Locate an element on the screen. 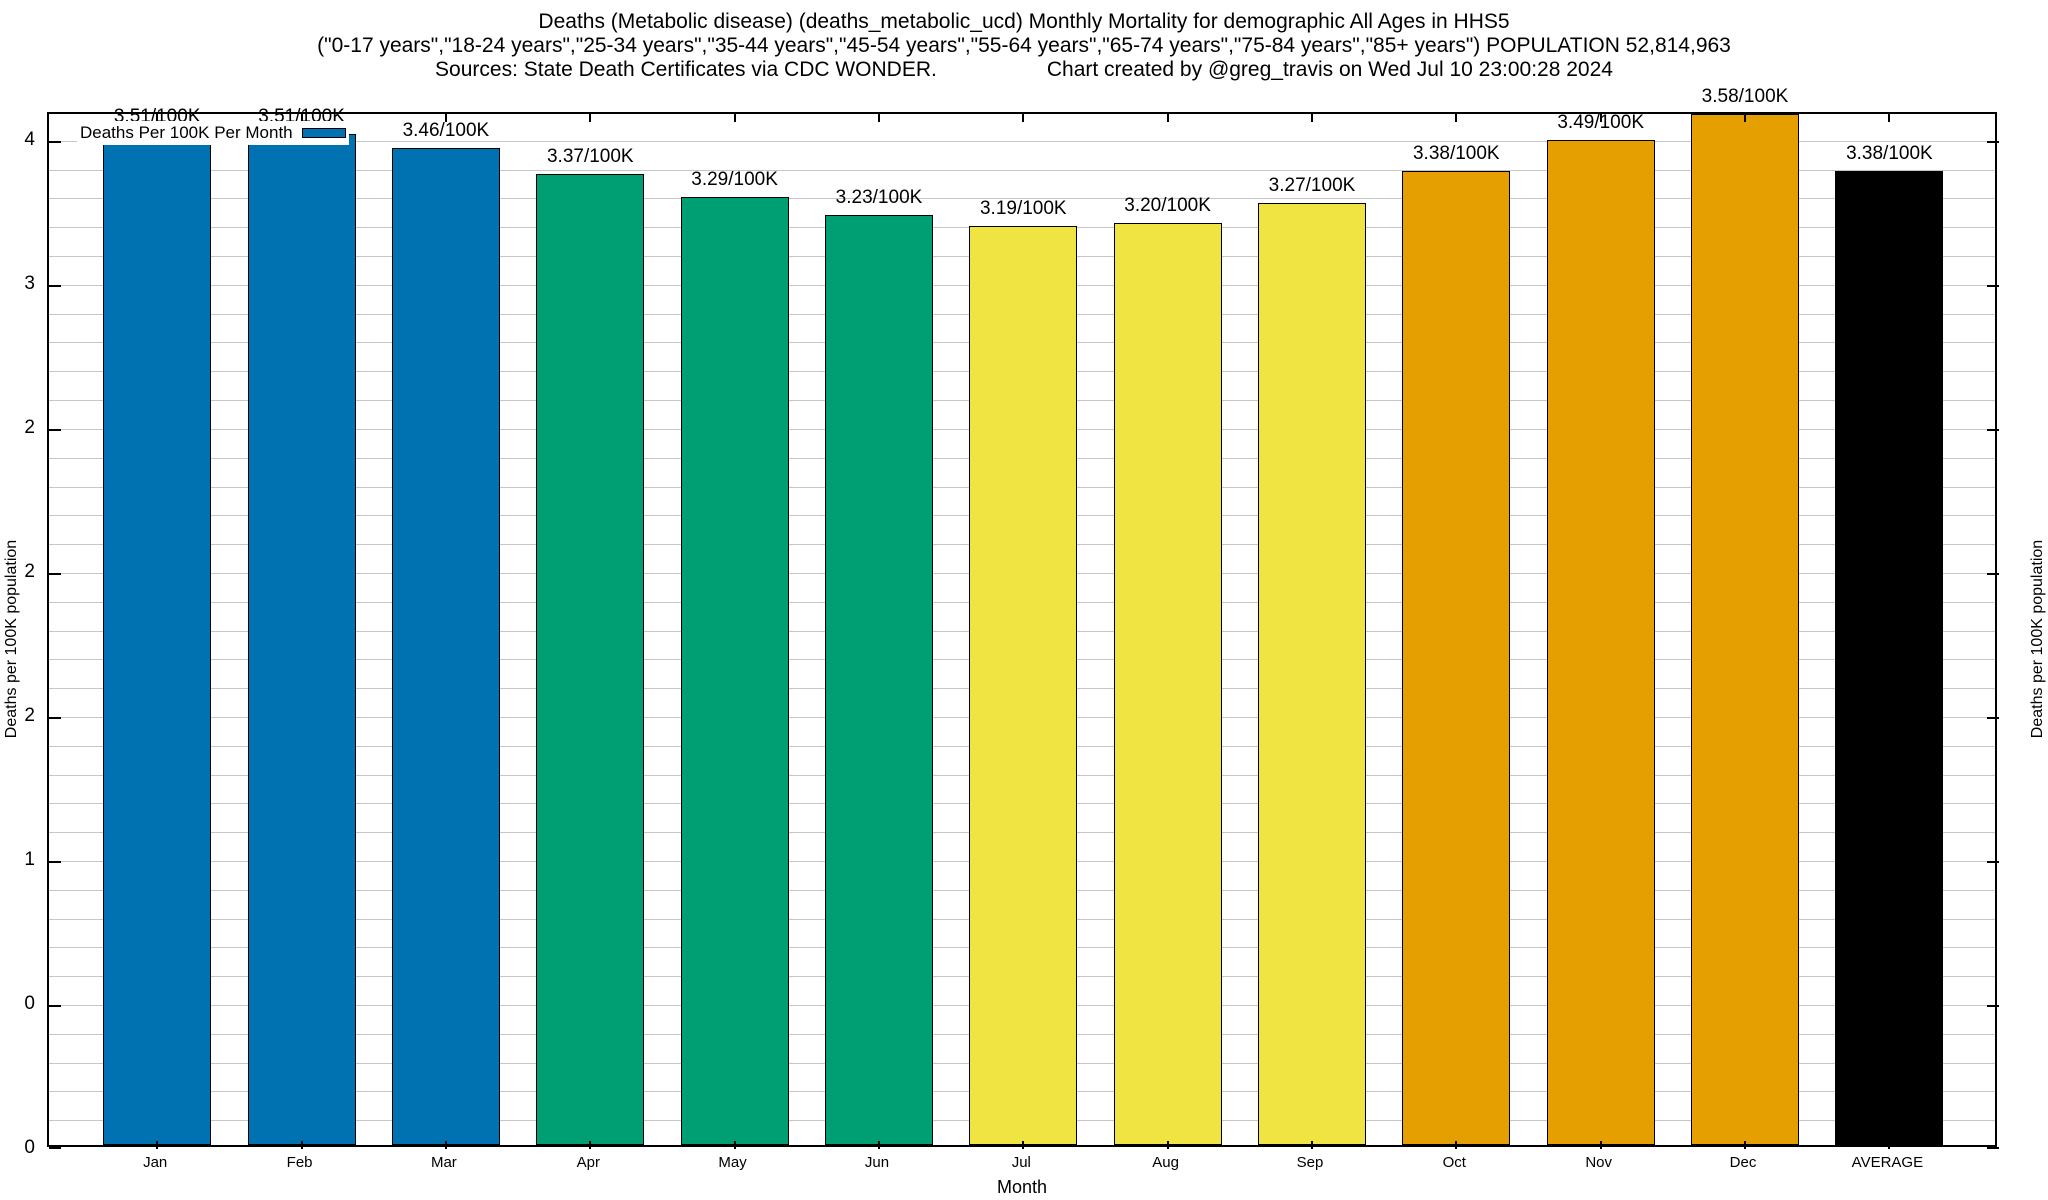 The image size is (2048, 1200). x-category-label-jul: Jul is located at coordinates (1021, 1162).